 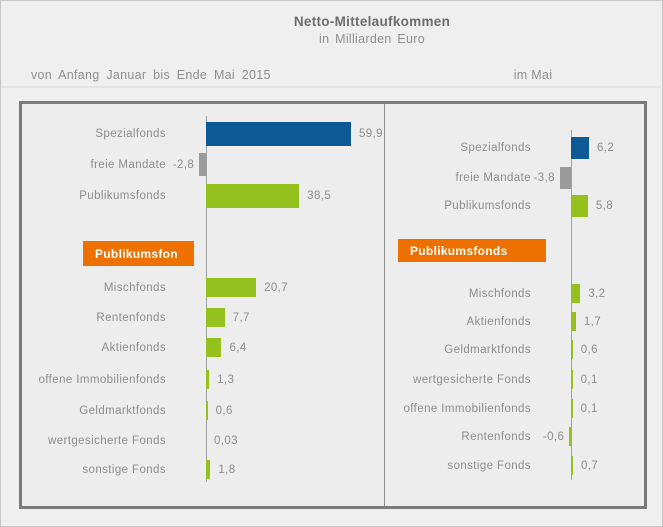 What do you see at coordinates (203, 317) in the screenshot?
I see `bar-row: Rentenfonds 7,7` at bounding box center [203, 317].